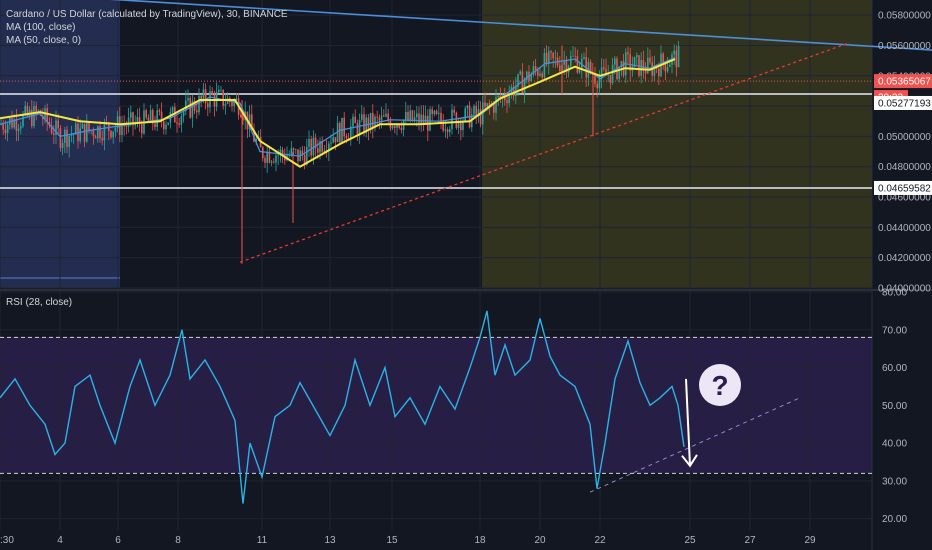 This screenshot has width=932, height=550. What do you see at coordinates (688, 422) in the screenshot?
I see `rsi-down-arrow-shaft` at bounding box center [688, 422].